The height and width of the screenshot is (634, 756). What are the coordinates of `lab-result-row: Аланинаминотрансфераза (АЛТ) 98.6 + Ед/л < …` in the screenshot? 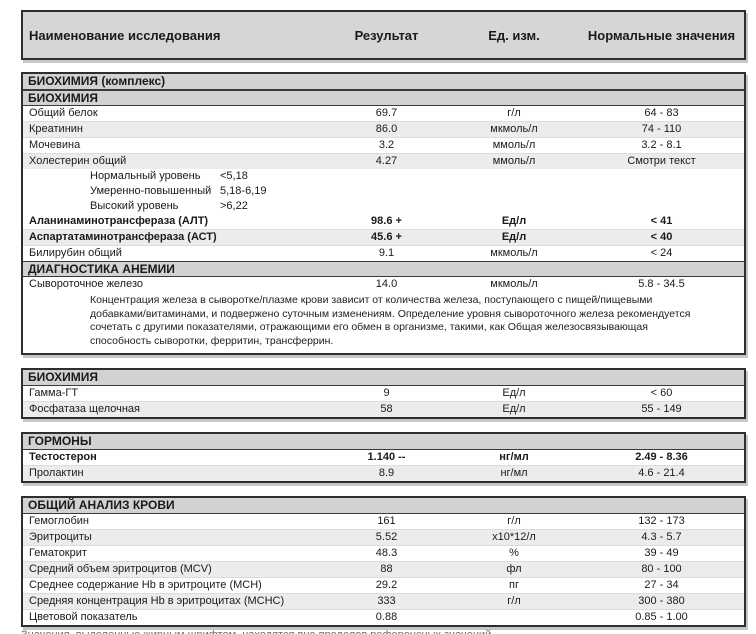 It's located at (383, 221).